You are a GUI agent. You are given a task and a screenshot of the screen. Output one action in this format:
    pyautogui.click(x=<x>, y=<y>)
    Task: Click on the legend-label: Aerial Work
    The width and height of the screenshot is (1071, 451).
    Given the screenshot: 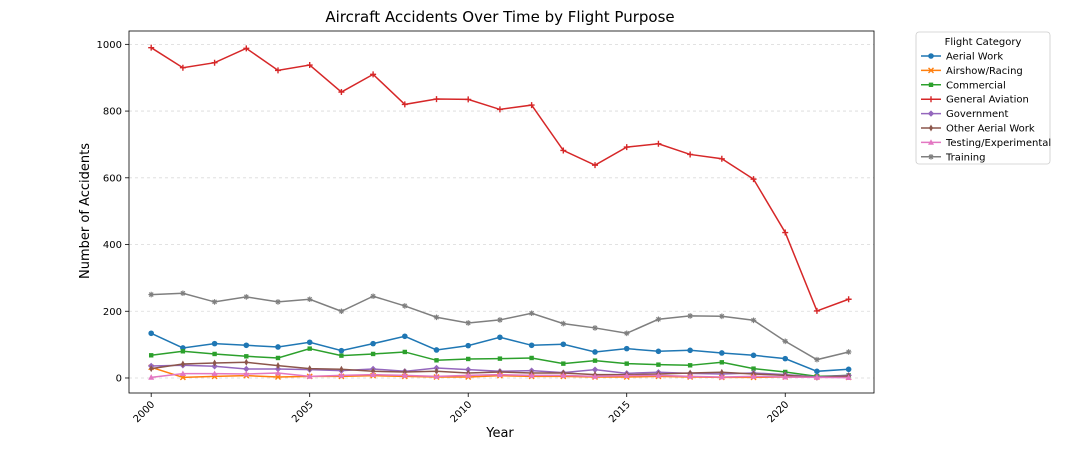 What is the action you would take?
    pyautogui.click(x=974, y=57)
    